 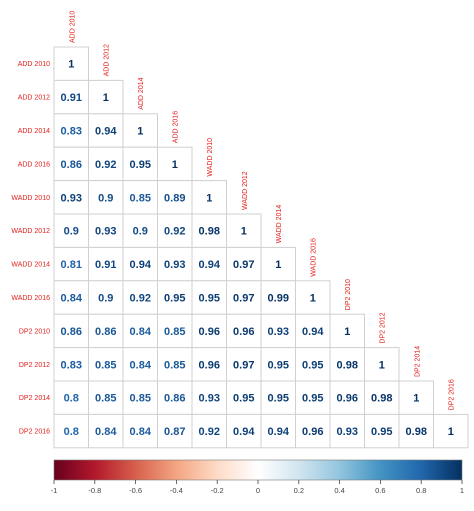 What do you see at coordinates (71, 132) in the screenshot?
I see `cell-value-2-0: 0.83` at bounding box center [71, 132].